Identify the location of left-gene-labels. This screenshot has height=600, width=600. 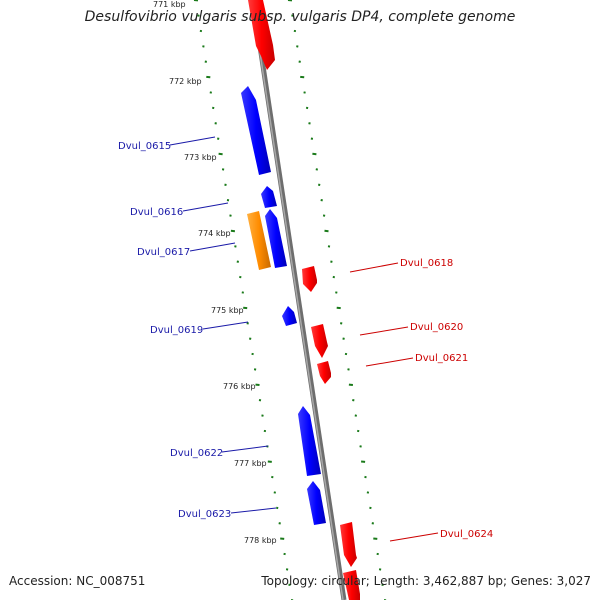
(223, 325).